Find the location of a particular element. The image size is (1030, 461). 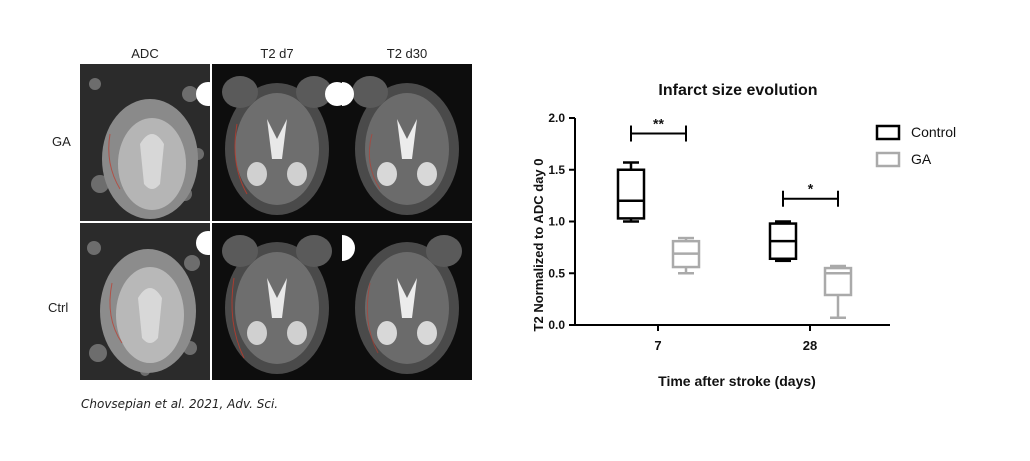

mri-image-ga-adc is located at coordinates (145, 142).